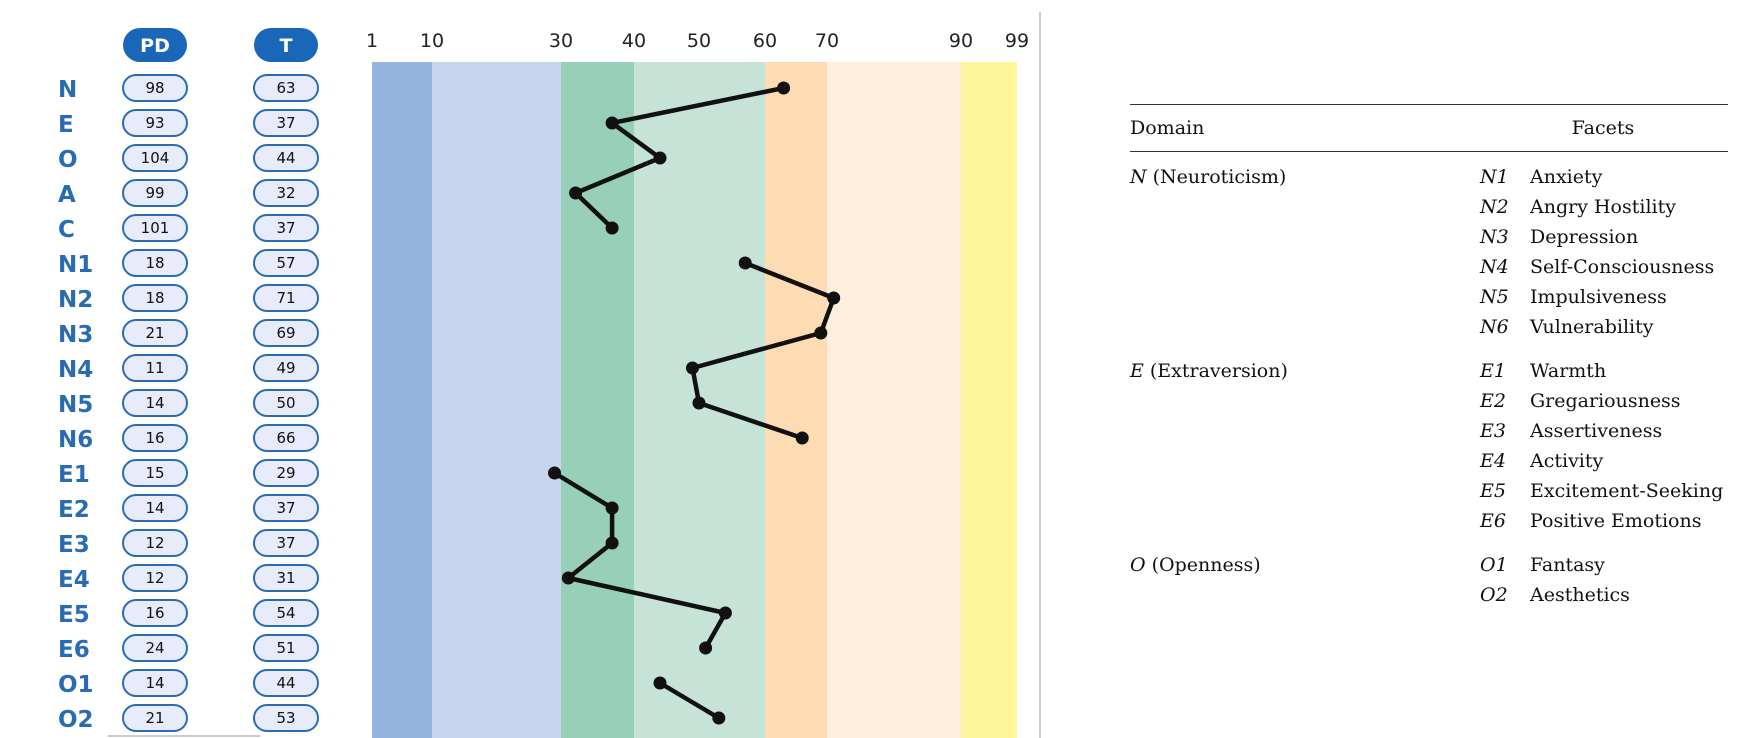 Image resolution: width=1756 pixels, height=738 pixels. Describe the element at coordinates (1305, 177) in the screenshot. I see `legend-domain-N: N (Neuroticism)` at that location.